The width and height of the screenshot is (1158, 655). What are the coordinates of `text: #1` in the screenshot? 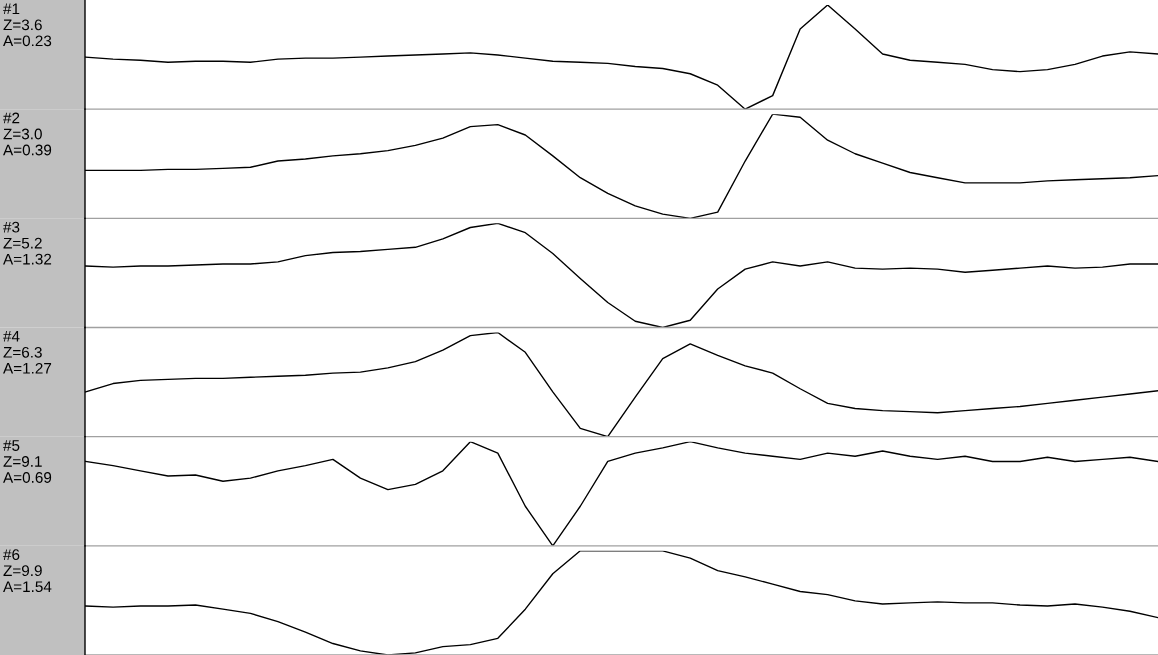 It's located at (11, 9).